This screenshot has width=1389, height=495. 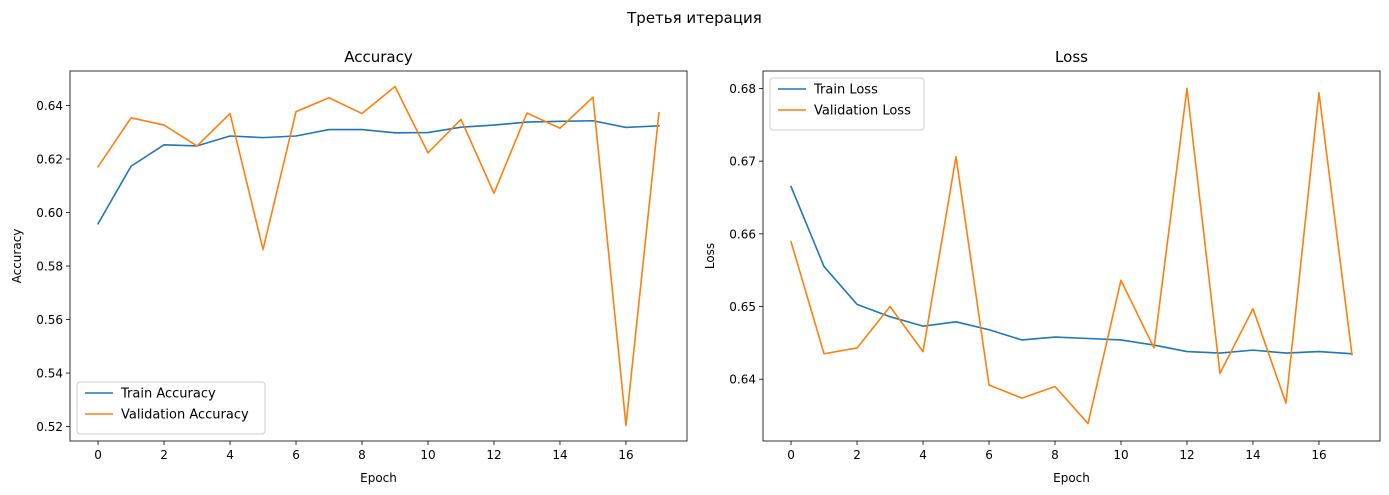 I want to click on accuracy-x-tick-label: 8, so click(x=362, y=455).